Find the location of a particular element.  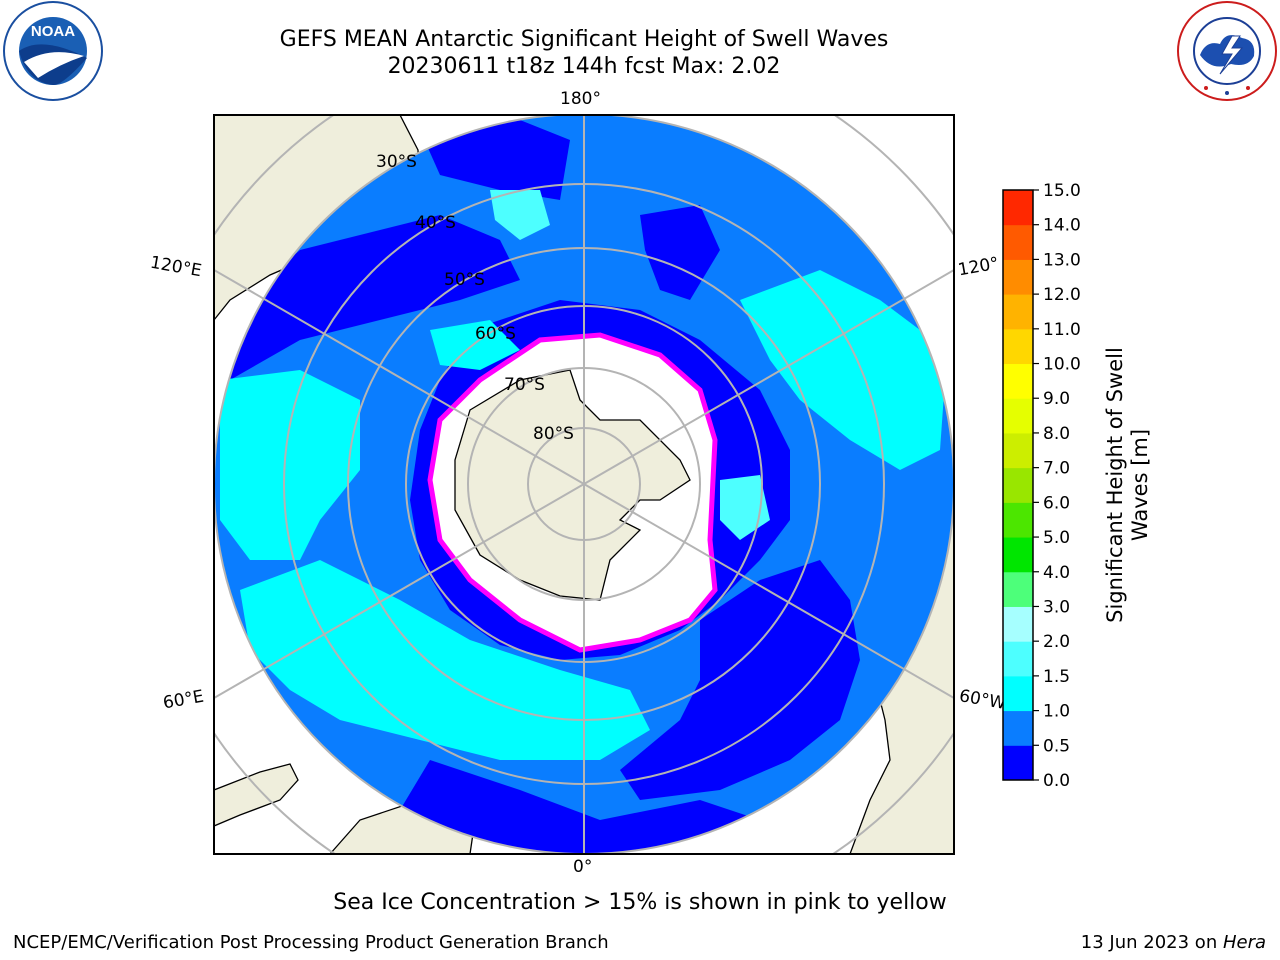

lat-label-70s: 70°S is located at coordinates (524, 385).